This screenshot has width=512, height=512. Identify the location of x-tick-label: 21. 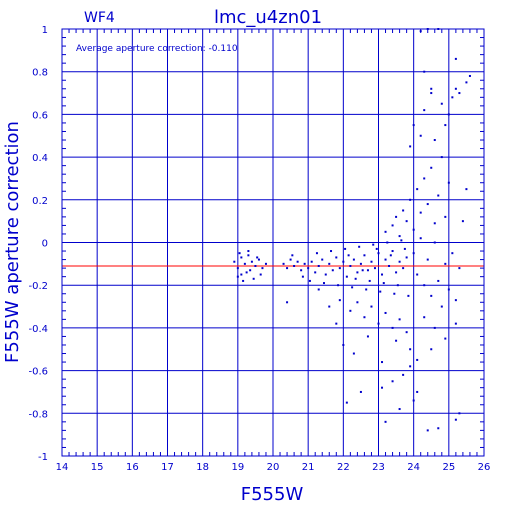
(308, 467).